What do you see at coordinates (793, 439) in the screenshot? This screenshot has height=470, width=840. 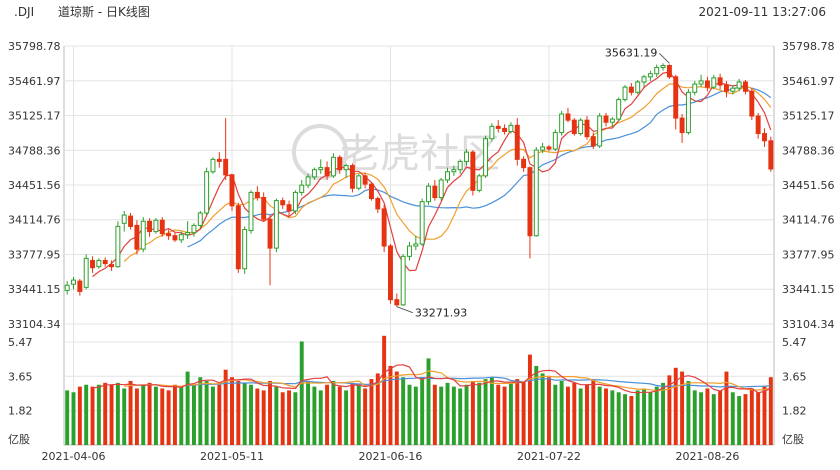 I see `volume-unit-label-right: 亿股` at bounding box center [793, 439].